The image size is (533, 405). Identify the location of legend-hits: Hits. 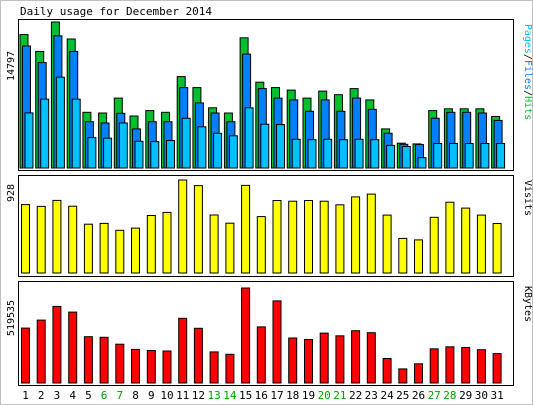
(527, 108).